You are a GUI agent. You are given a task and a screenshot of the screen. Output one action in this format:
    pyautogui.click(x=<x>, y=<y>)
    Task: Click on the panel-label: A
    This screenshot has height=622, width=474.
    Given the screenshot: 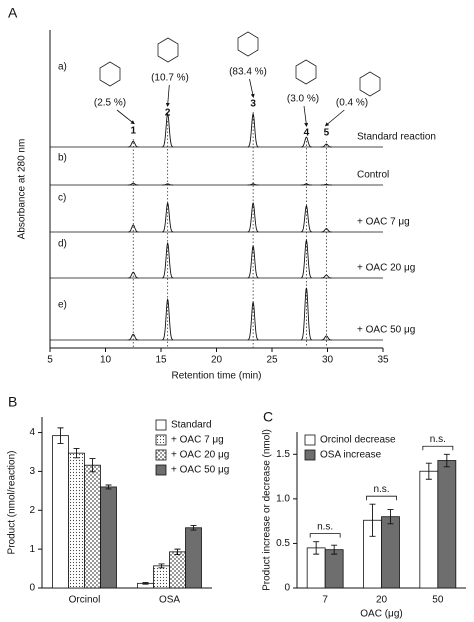 What is the action you would take?
    pyautogui.click(x=13, y=13)
    